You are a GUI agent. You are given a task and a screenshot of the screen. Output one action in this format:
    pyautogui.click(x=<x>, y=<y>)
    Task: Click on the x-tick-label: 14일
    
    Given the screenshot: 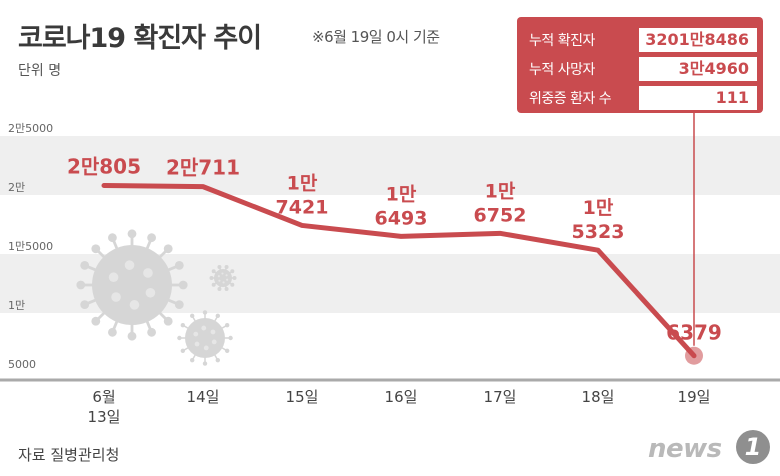 What is the action you would take?
    pyautogui.click(x=203, y=397)
    